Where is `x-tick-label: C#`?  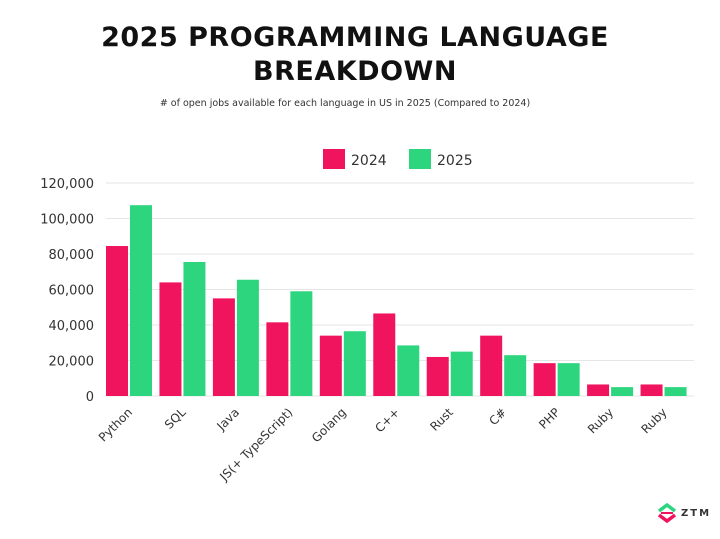 x-tick-label: C# is located at coordinates (497, 416).